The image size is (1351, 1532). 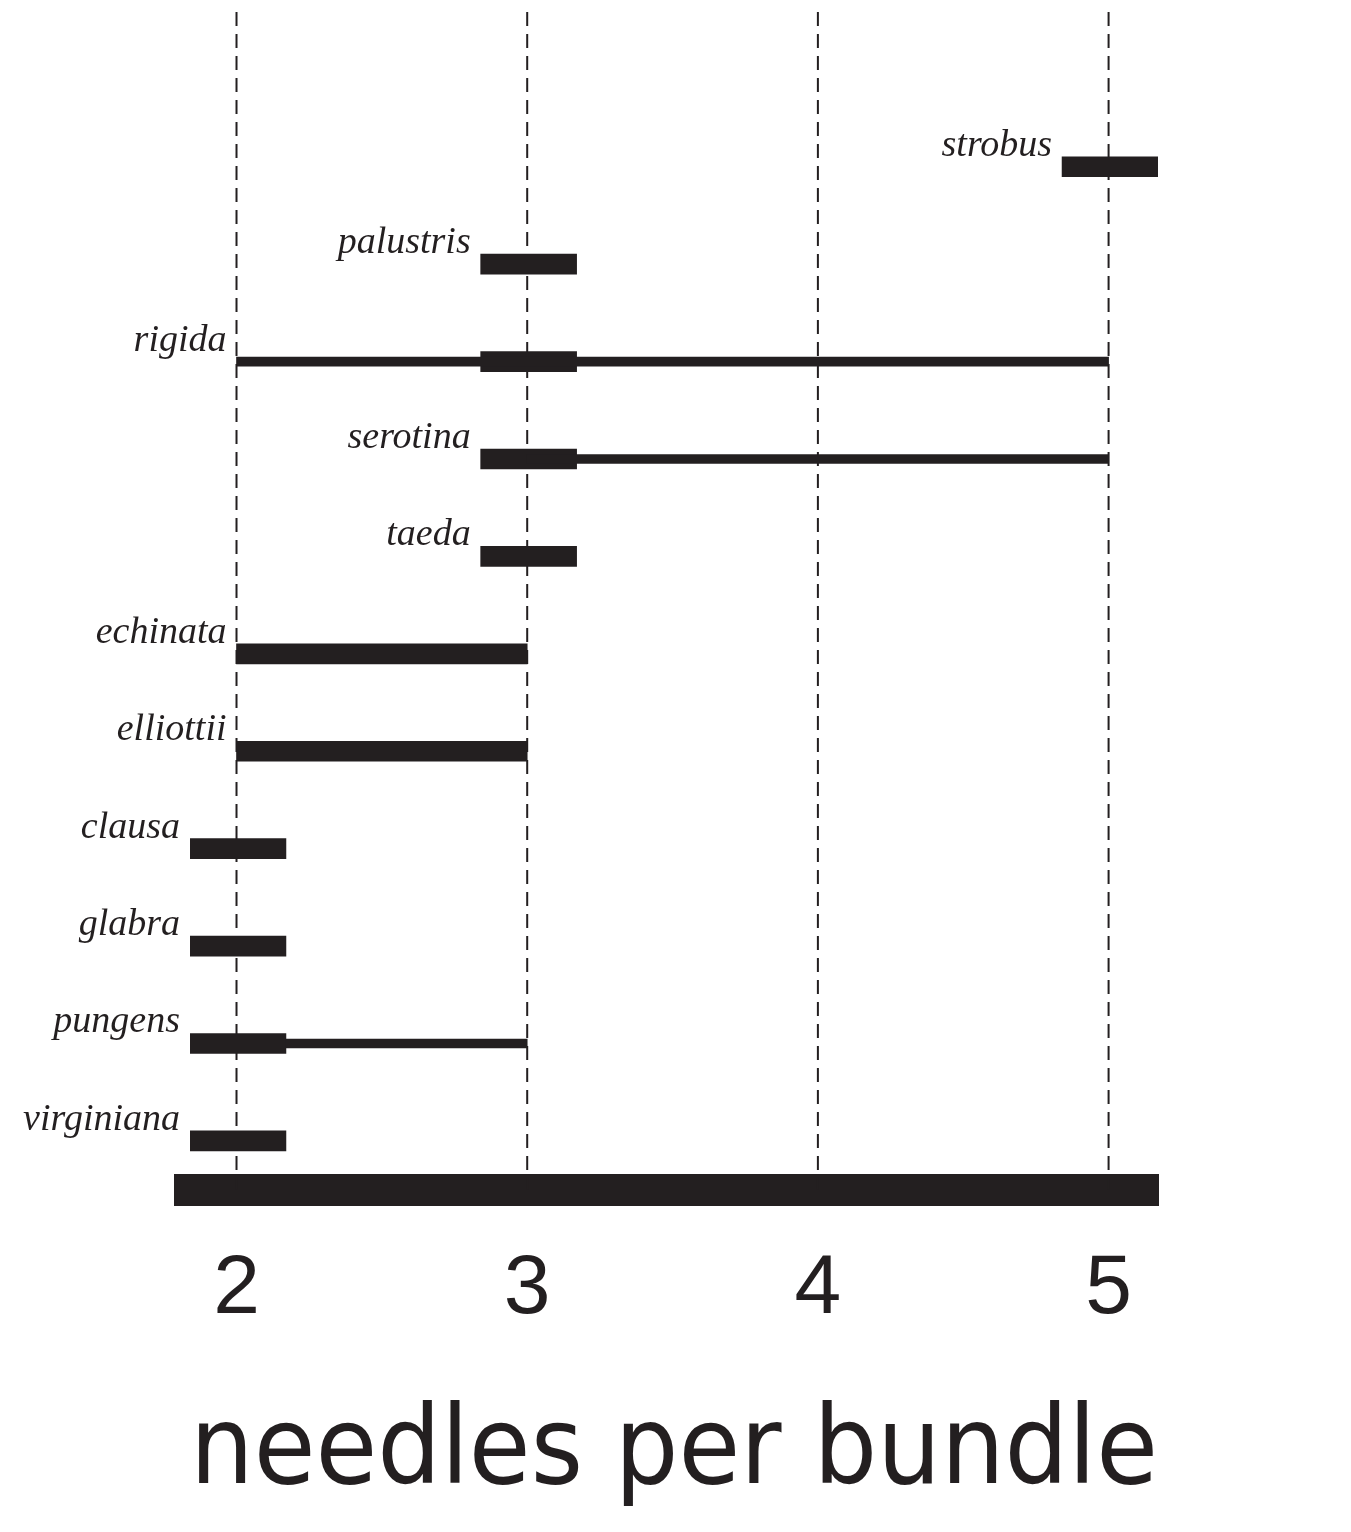 What do you see at coordinates (1108, 1284) in the screenshot?
I see `x-tick-label: 5` at bounding box center [1108, 1284].